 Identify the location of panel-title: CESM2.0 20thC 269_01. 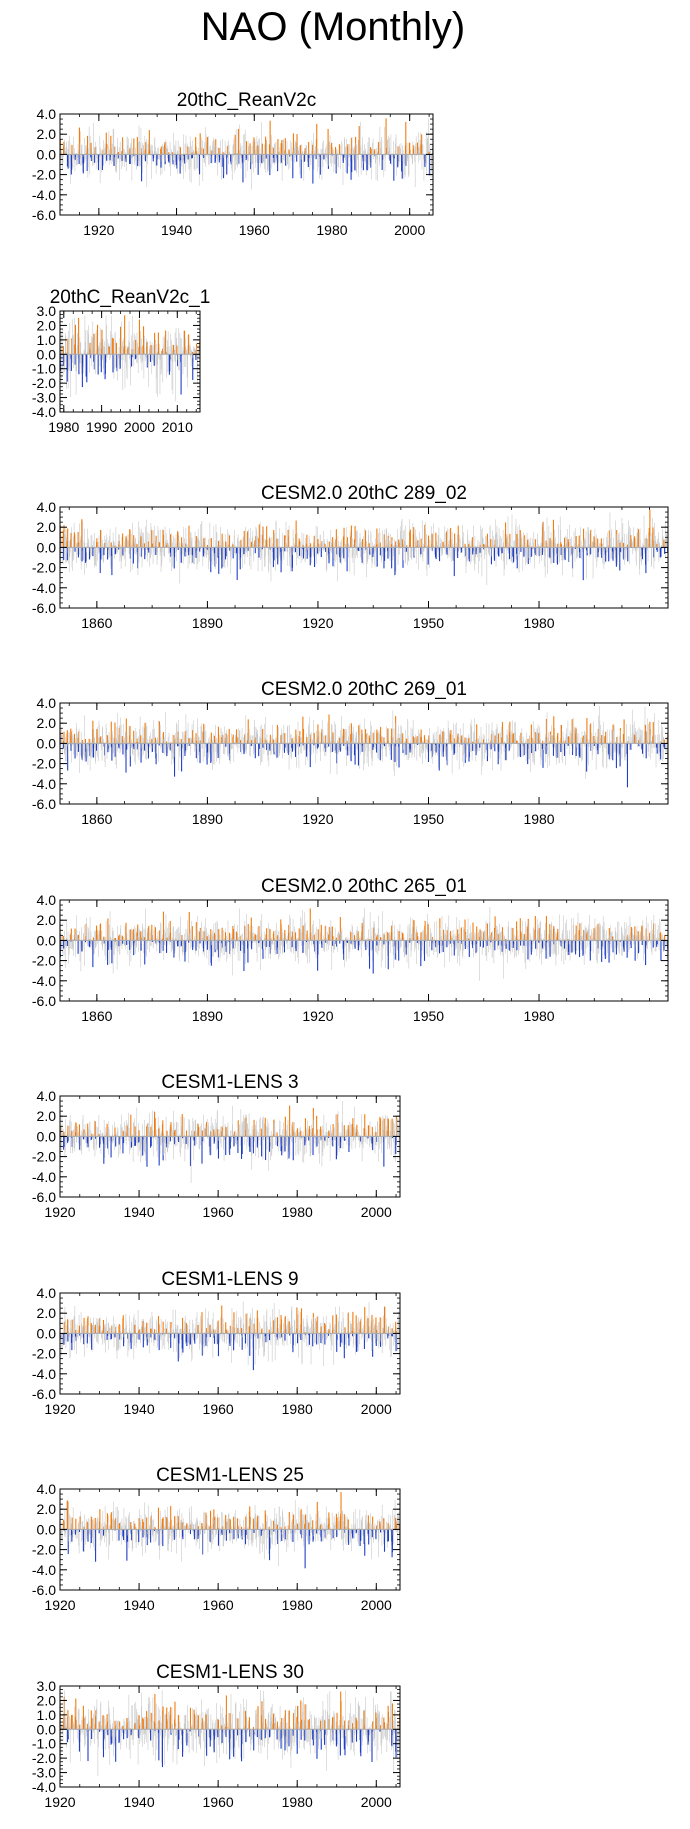
(364, 689).